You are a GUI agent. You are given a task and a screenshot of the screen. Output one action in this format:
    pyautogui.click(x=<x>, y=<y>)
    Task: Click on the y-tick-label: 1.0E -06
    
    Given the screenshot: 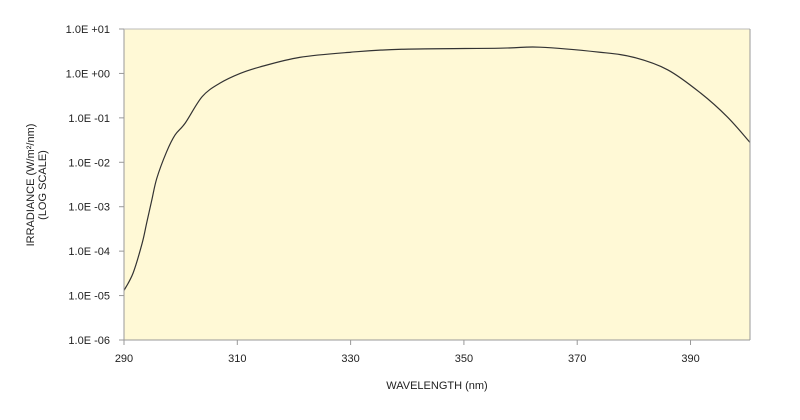 What is the action you would take?
    pyautogui.click(x=89, y=341)
    